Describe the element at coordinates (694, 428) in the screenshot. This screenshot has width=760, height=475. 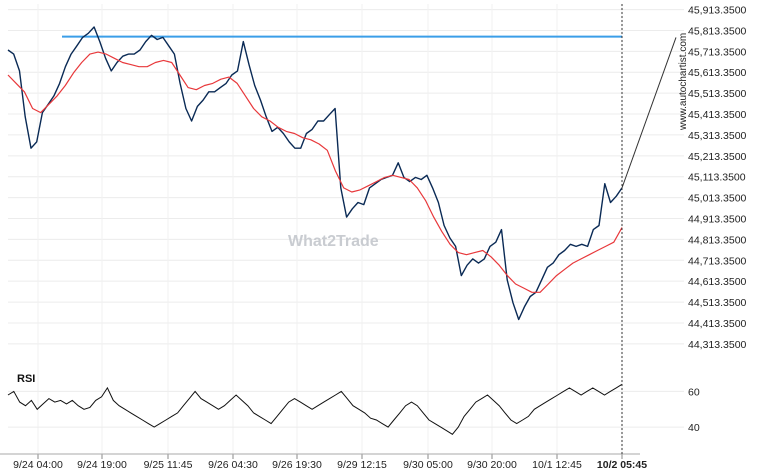
I see `rsi-tick-label: 40` at that location.